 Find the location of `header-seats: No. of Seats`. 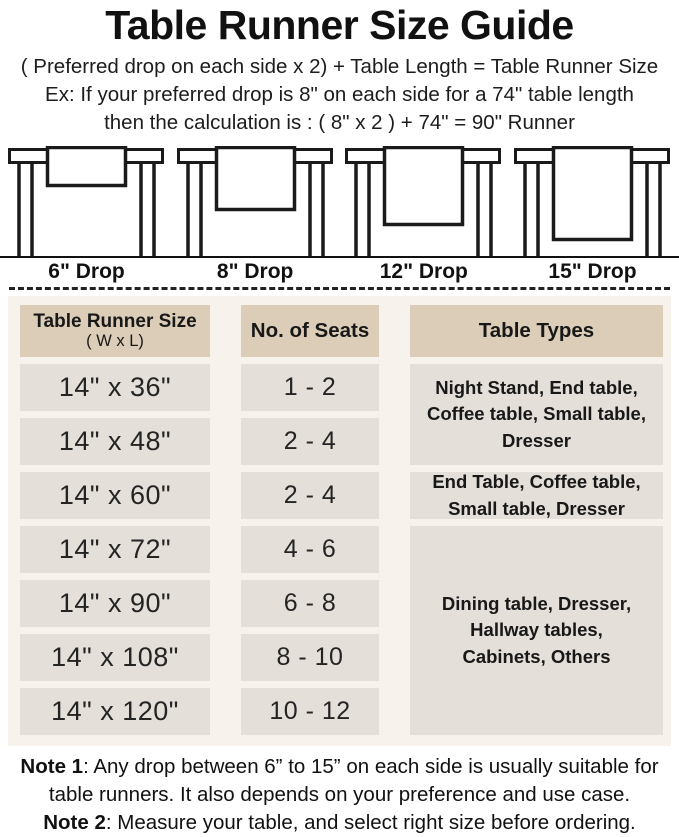

header-seats: No. of Seats is located at coordinates (310, 331).